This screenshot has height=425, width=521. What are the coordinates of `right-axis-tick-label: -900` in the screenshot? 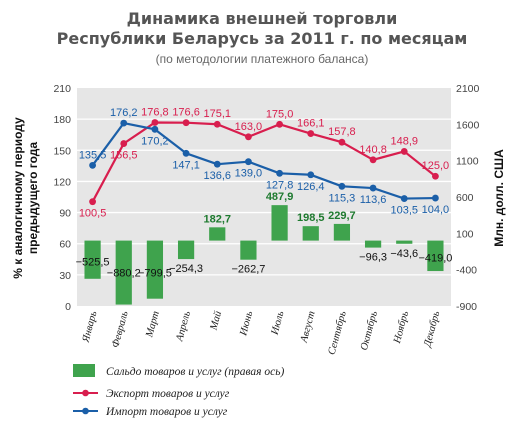 It's located at (466, 307).